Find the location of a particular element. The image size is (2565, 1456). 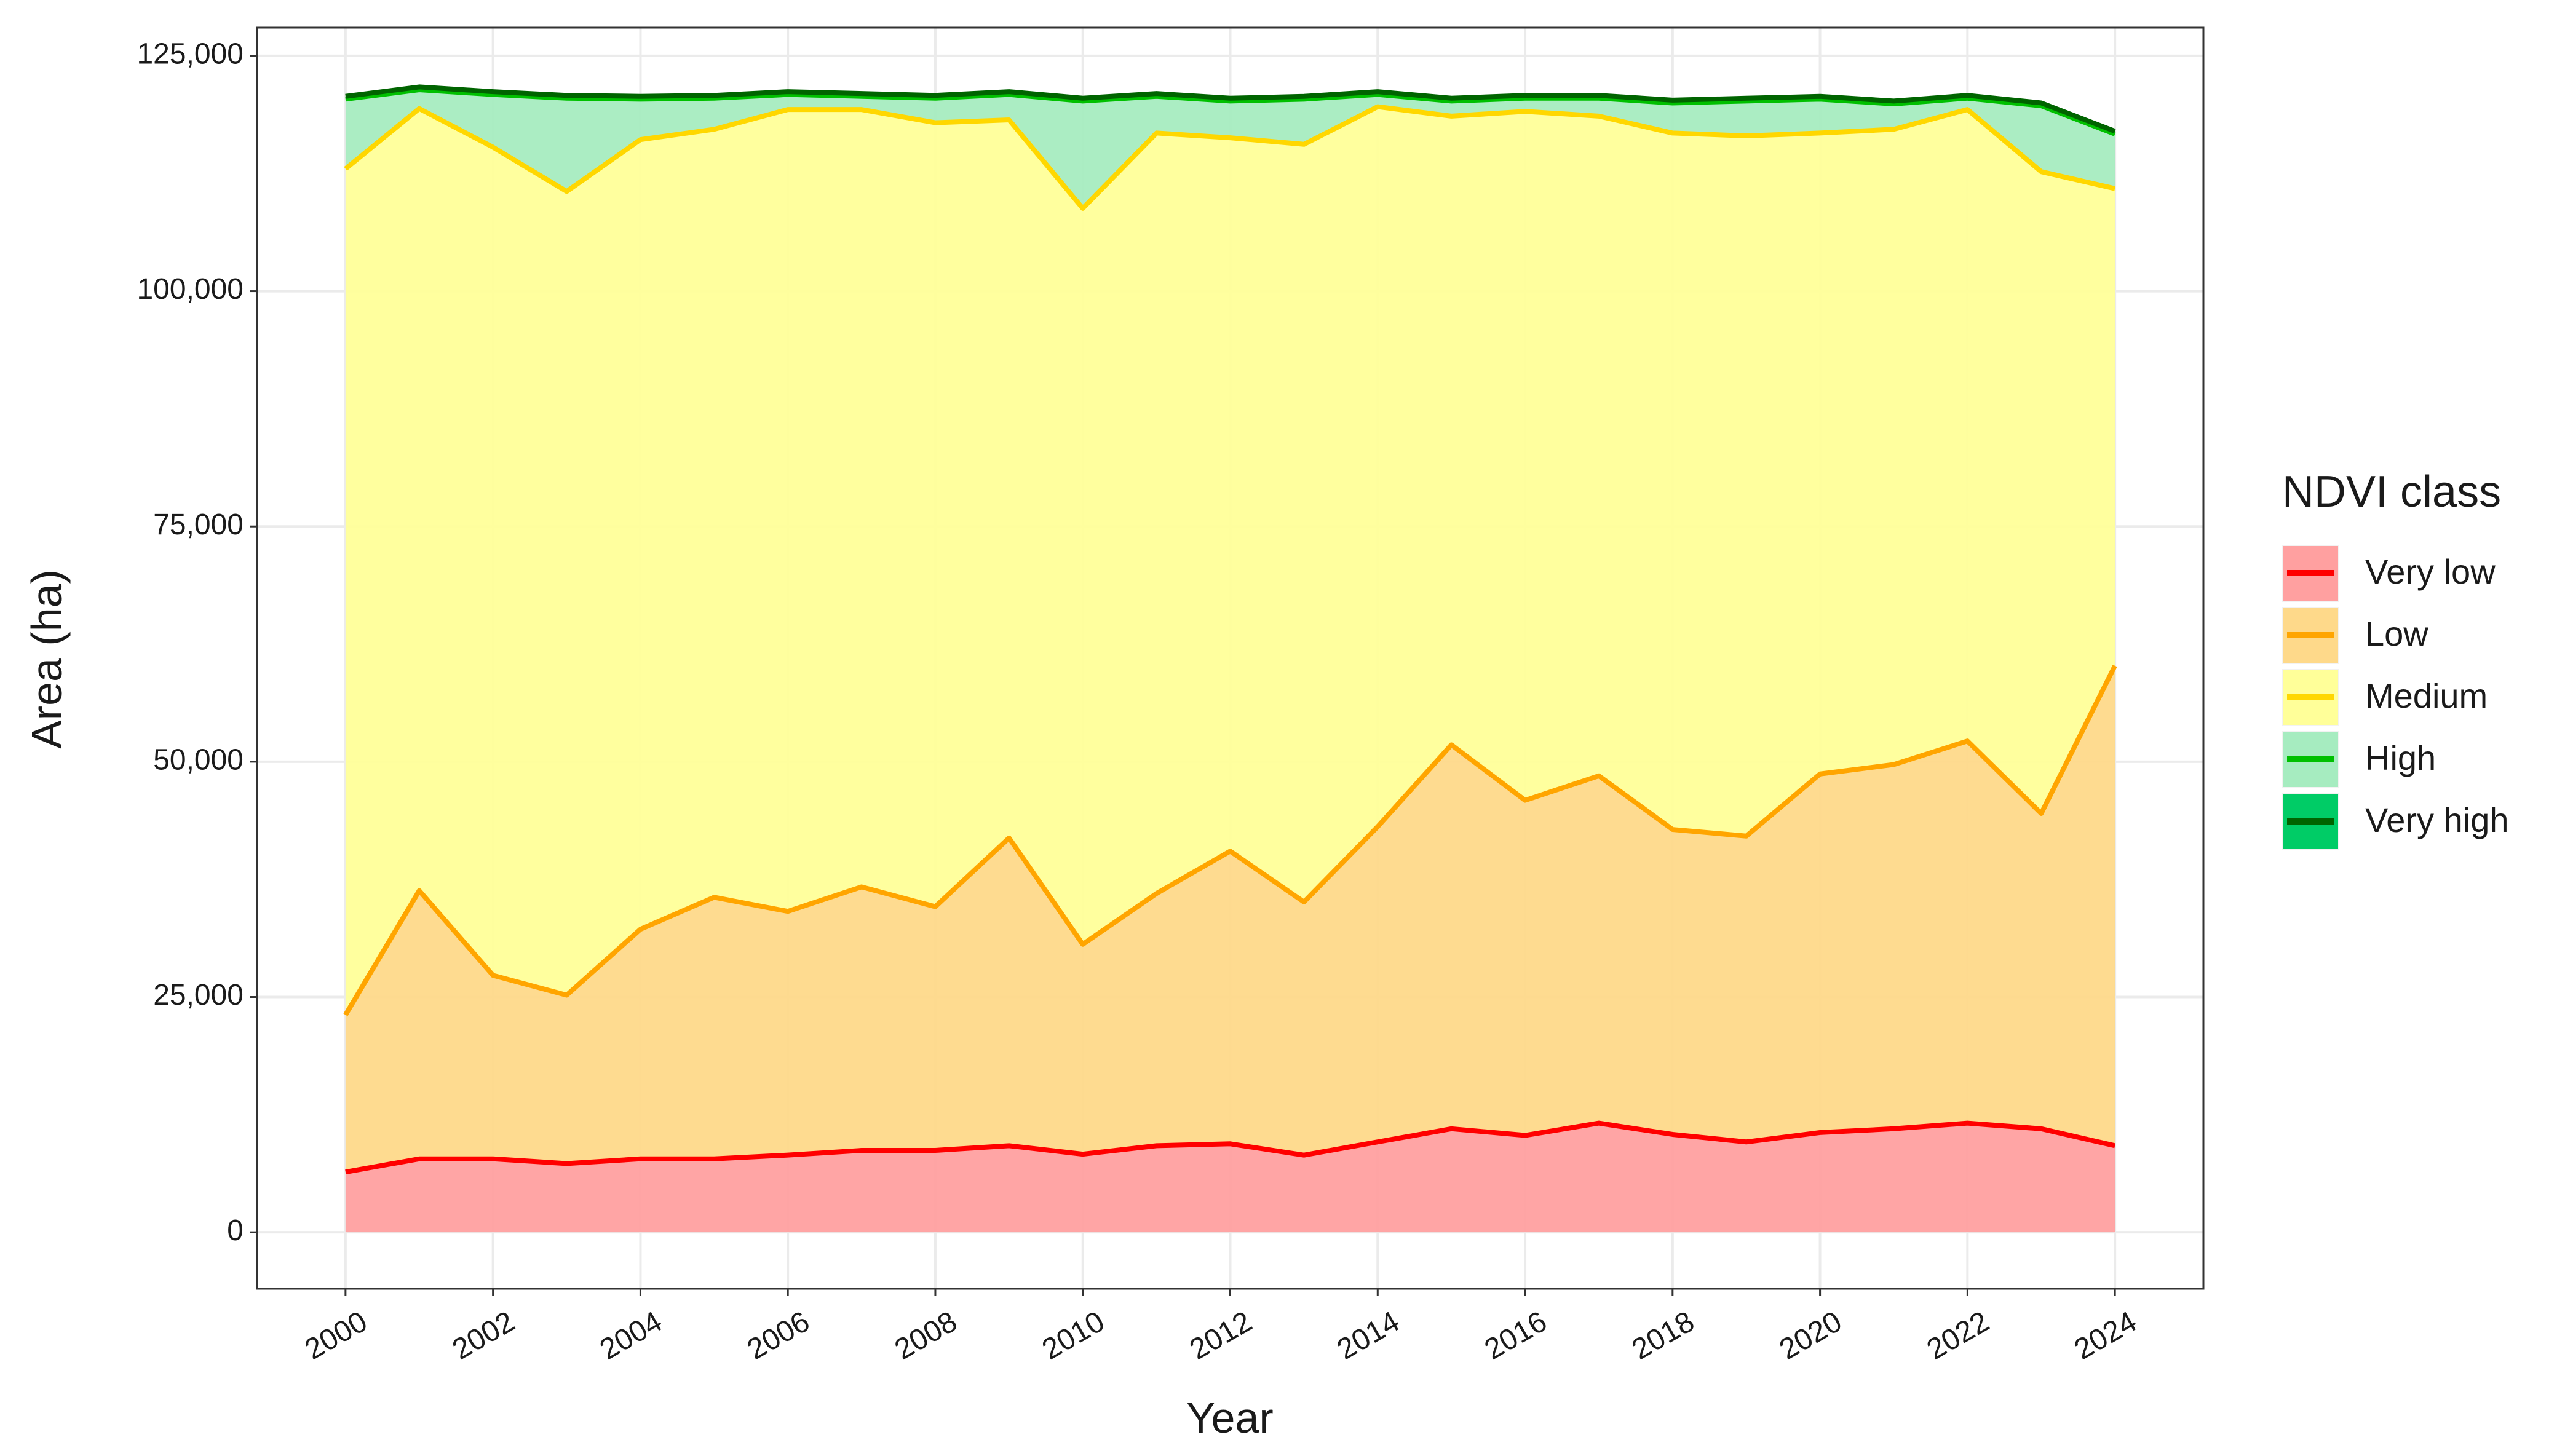

y-tick-label: 100,000 is located at coordinates (190, 290).